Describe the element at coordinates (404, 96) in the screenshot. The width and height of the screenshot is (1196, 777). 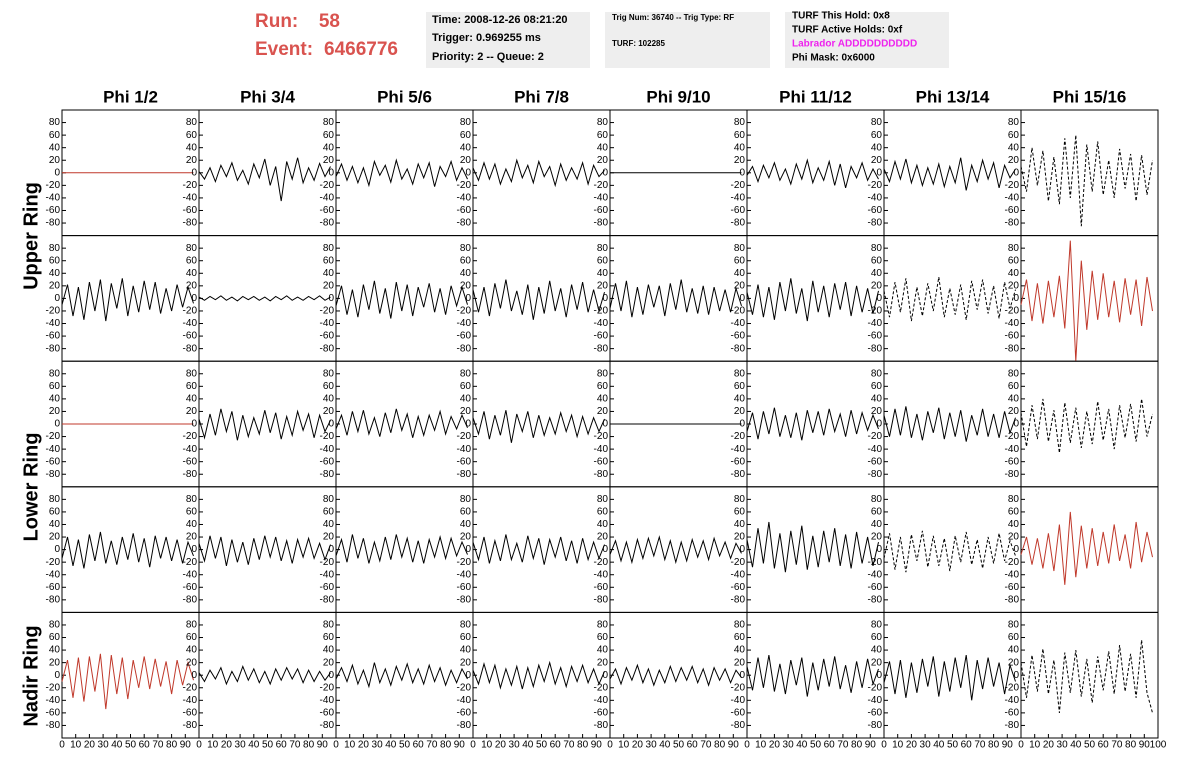
I see `column-title: Phi 5/6` at that location.